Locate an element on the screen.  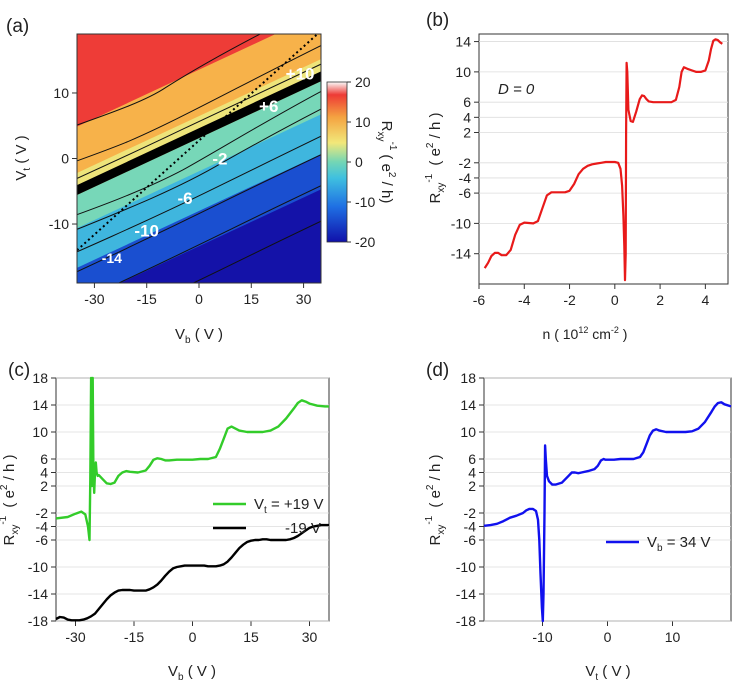
panel-c-legend: Vt = +19 V -19 V is located at coordinates (268, 516).